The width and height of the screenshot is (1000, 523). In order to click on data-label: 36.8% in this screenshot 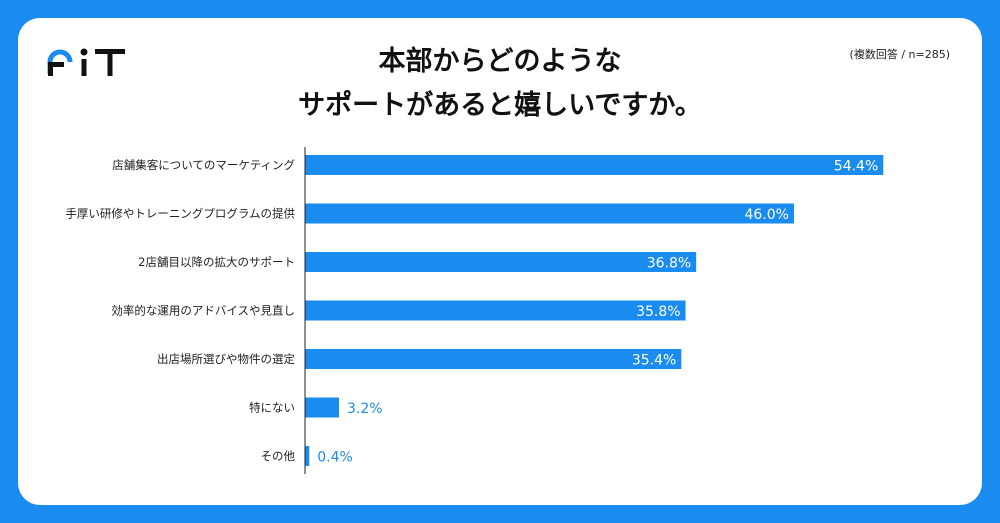, I will do `click(669, 264)`.